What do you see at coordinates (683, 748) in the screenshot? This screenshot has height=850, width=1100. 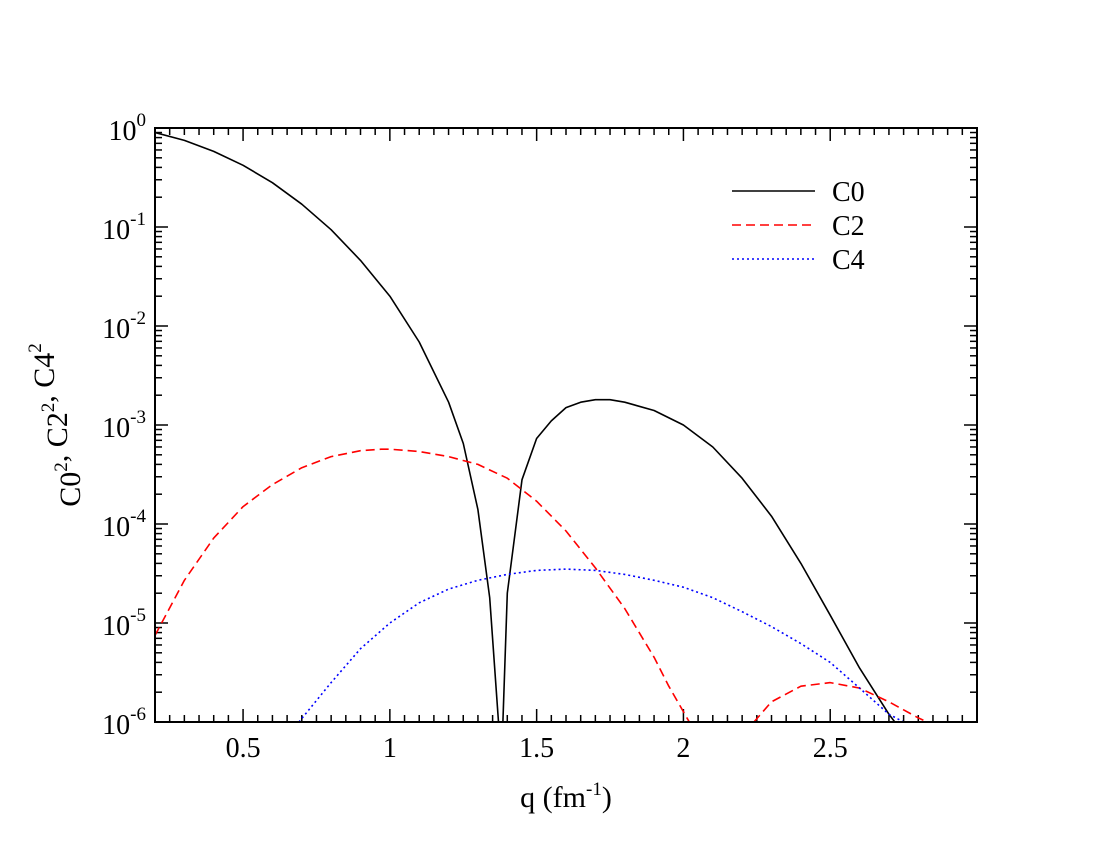 I see `x-tick-label: 2` at bounding box center [683, 748].